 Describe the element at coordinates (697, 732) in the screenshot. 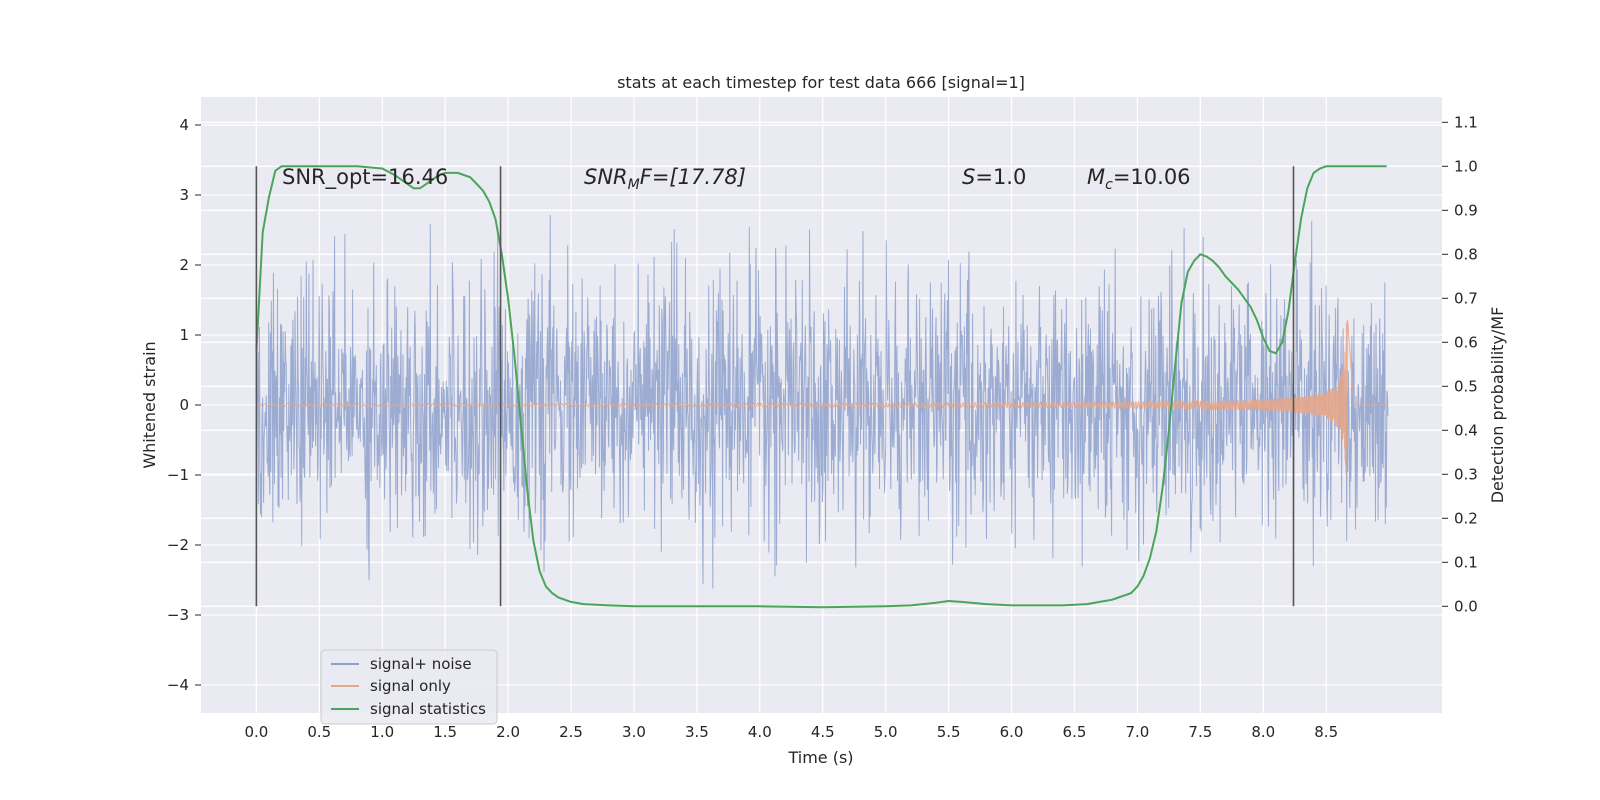

I see `x-tick-label: 3.5` at that location.